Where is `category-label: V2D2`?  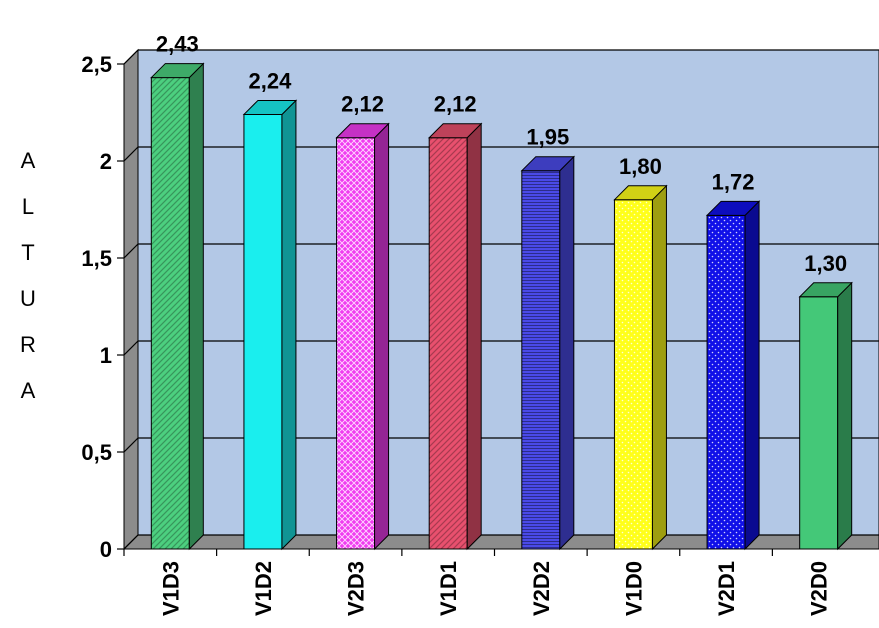
category-label: V2D2 is located at coordinates (541, 588).